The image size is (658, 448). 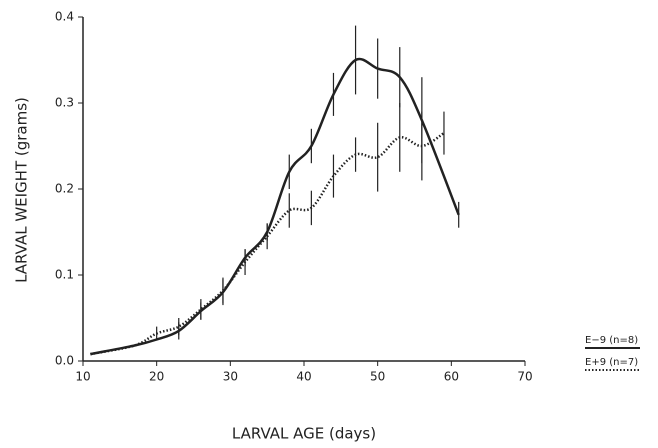 What do you see at coordinates (230, 377) in the screenshot?
I see `x-tick-label: 30` at bounding box center [230, 377].